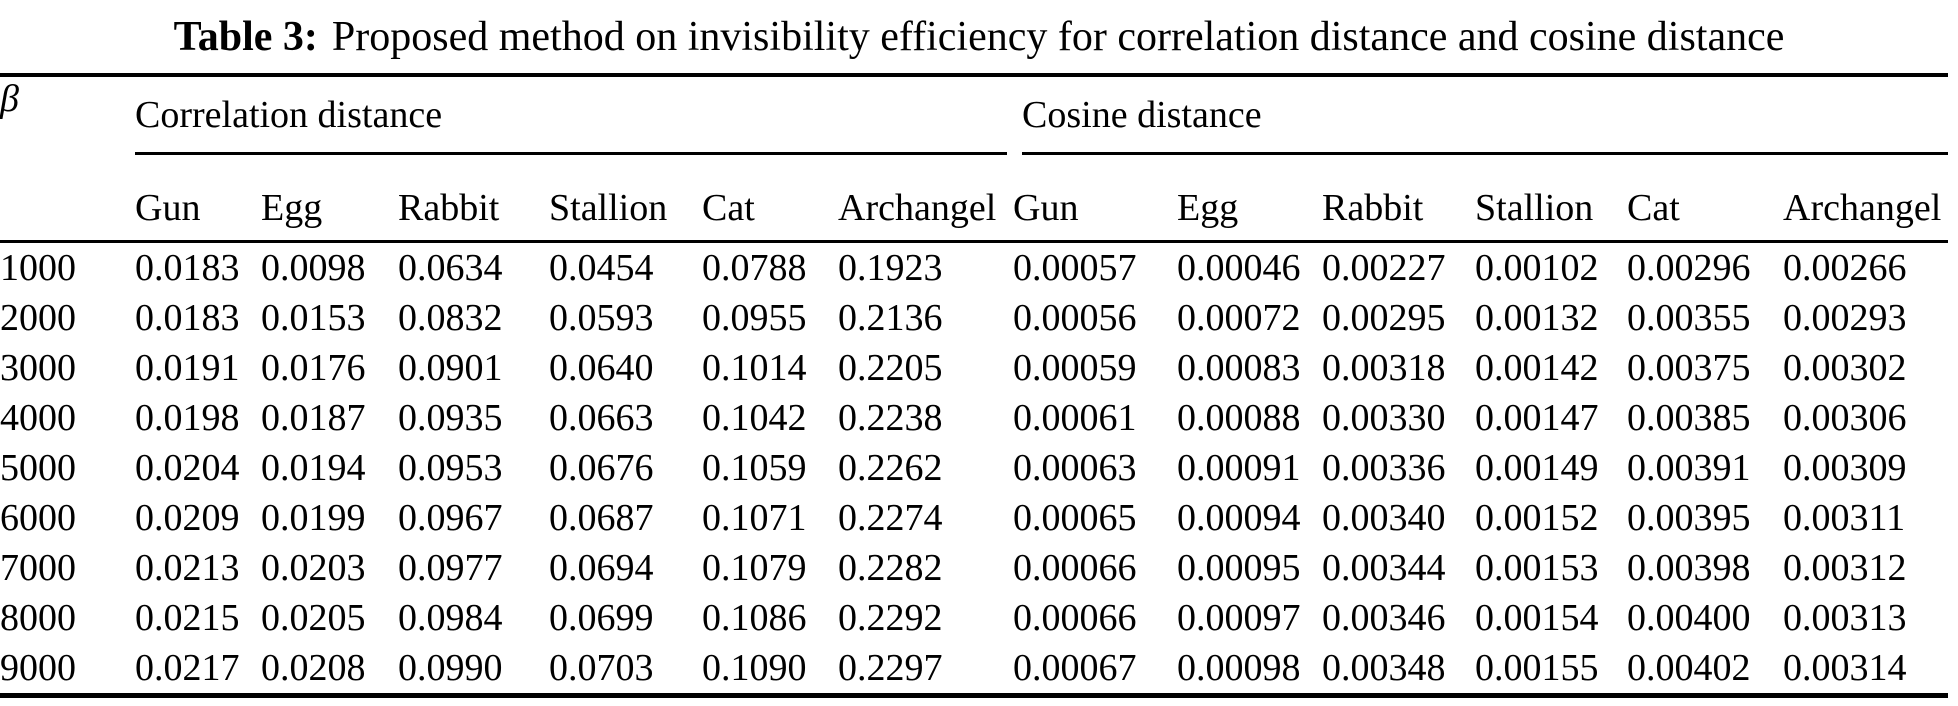  What do you see at coordinates (1384, 368) in the screenshot?
I see `cell-cosine: 0.00318` at bounding box center [1384, 368].